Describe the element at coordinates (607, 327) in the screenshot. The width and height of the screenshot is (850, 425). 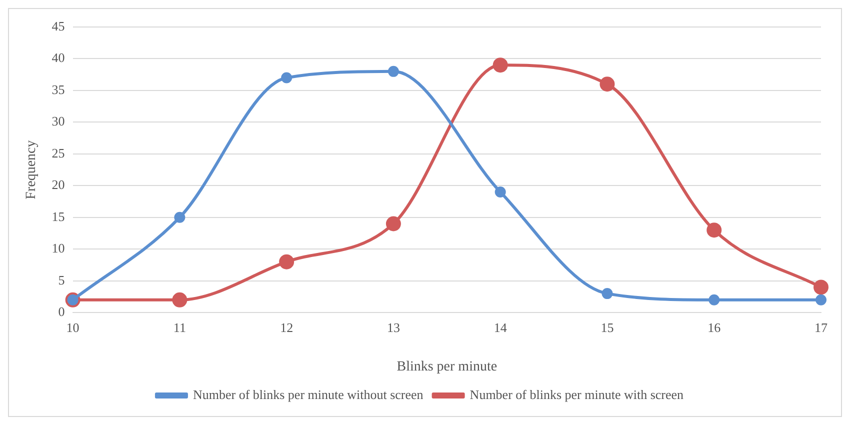
I see `x-tick-label: 15` at that location.